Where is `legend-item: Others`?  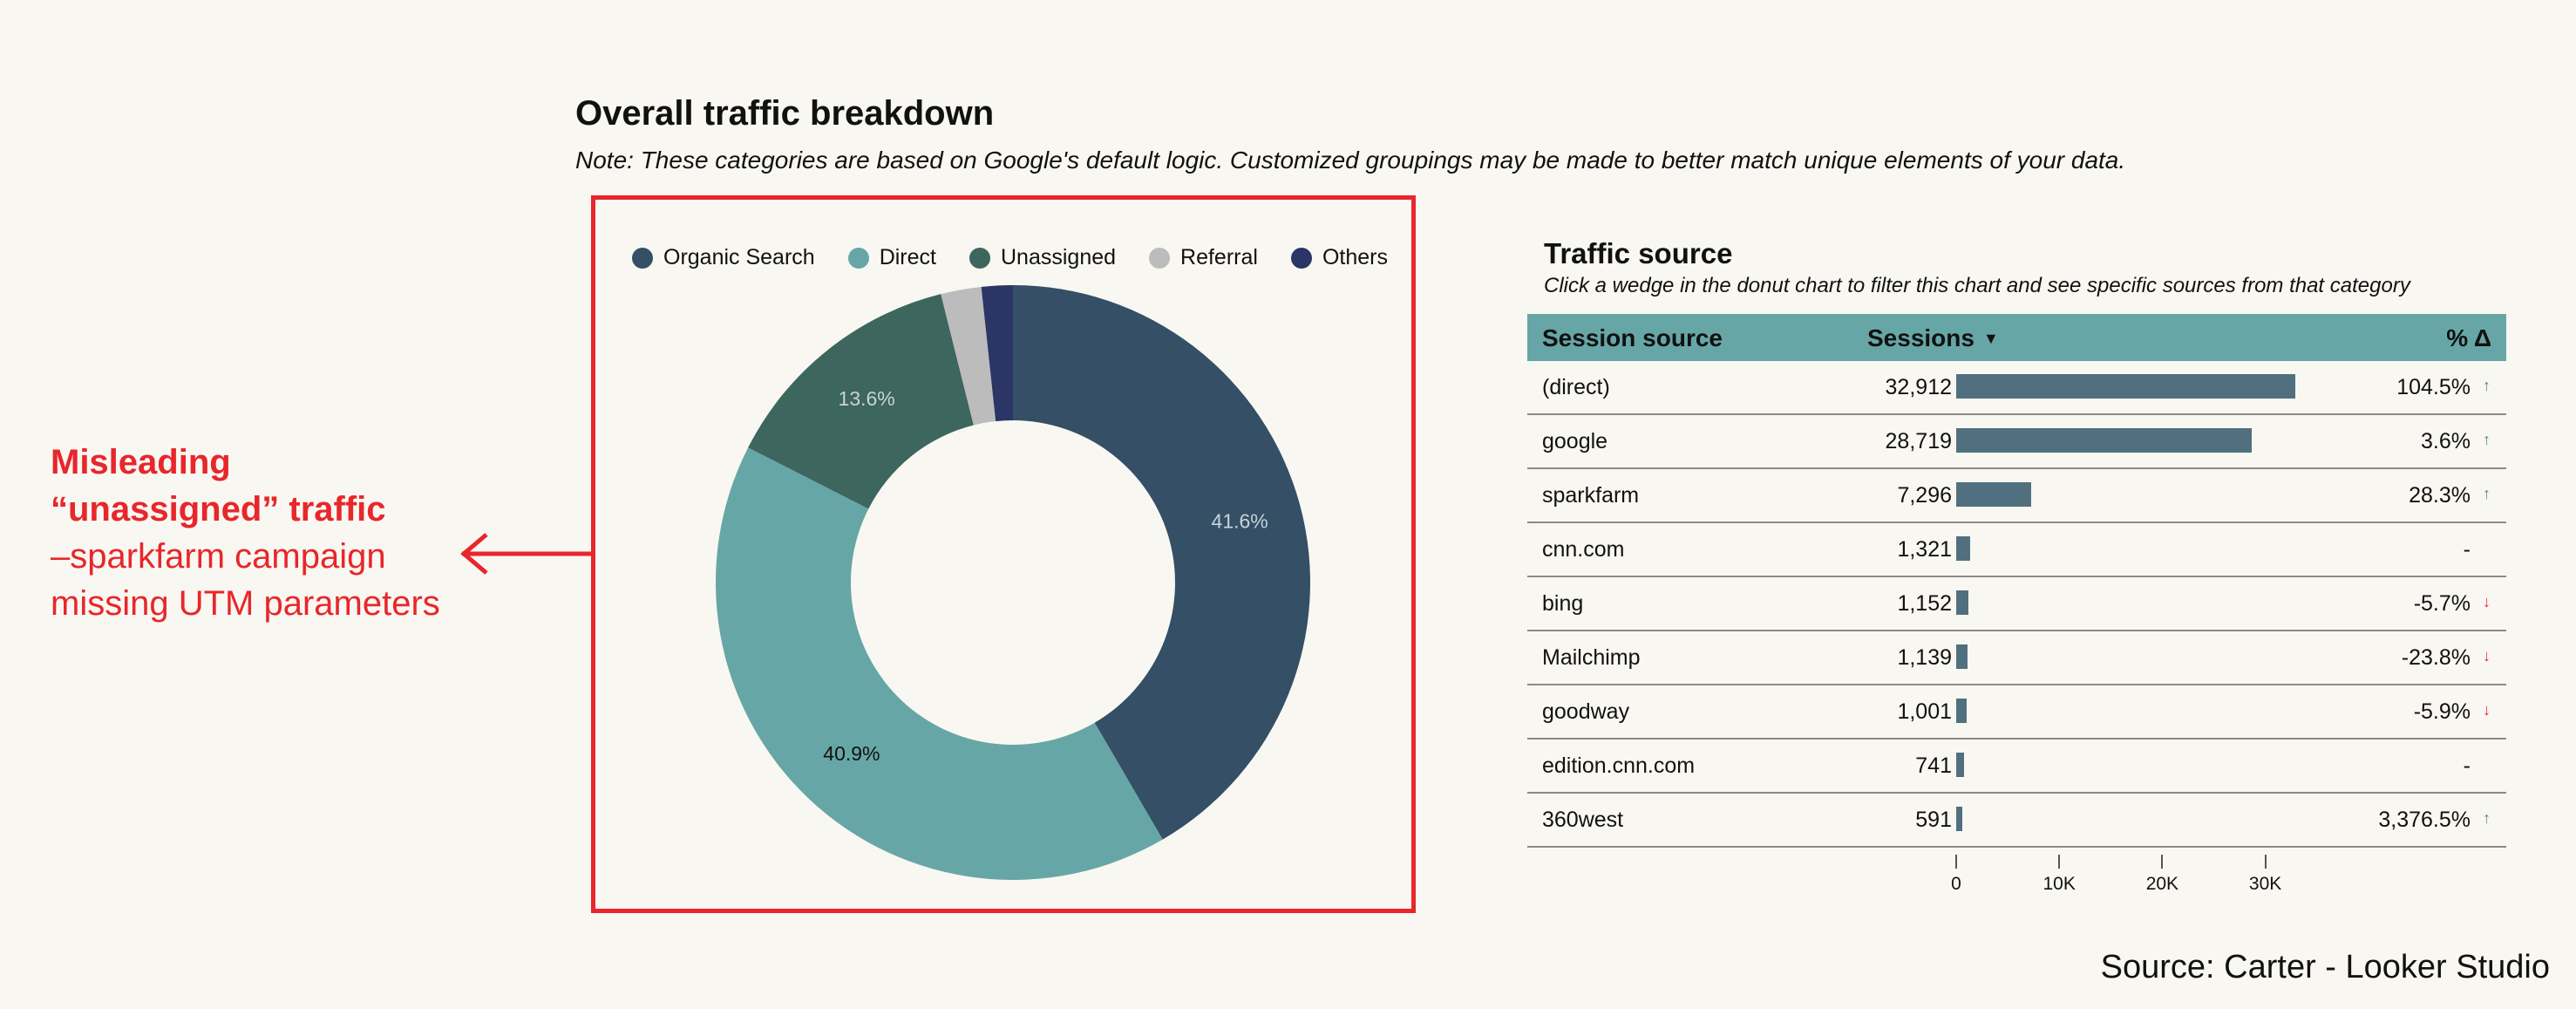 legend-item: Others is located at coordinates (1339, 257).